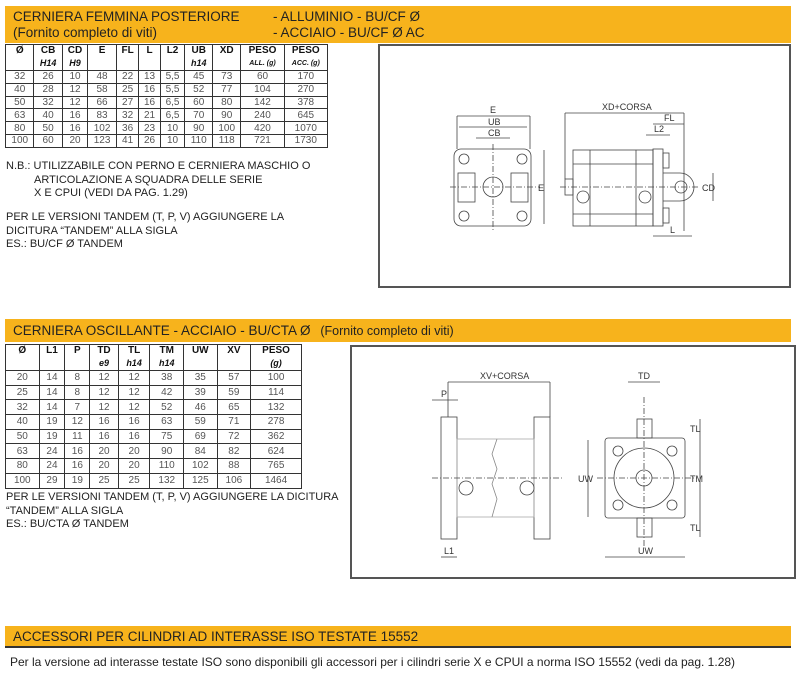  I want to click on table-cell: 114, so click(276, 392).